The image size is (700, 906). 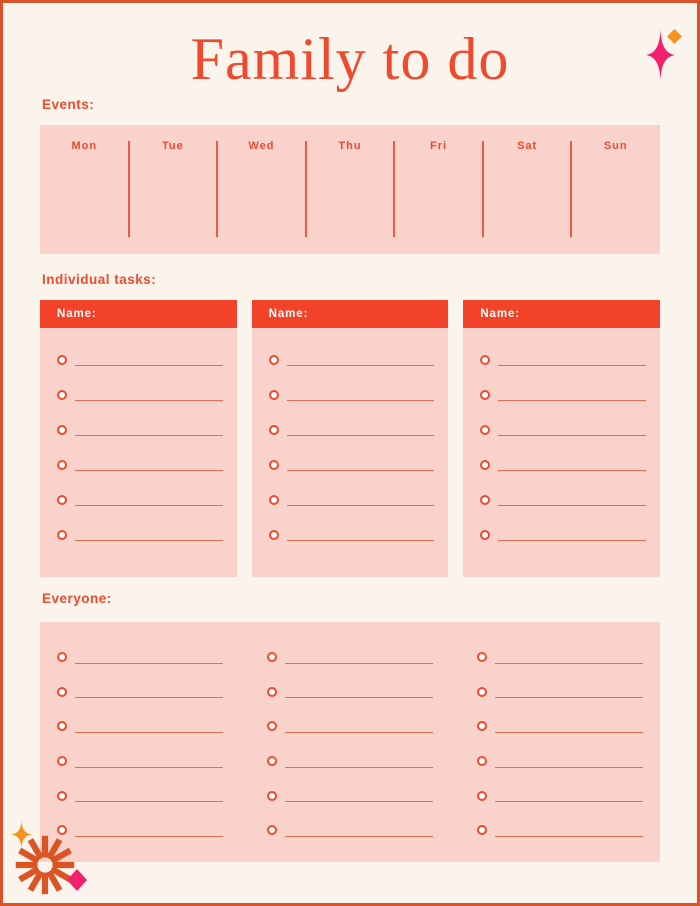 I want to click on card-rows, so click(x=350, y=440).